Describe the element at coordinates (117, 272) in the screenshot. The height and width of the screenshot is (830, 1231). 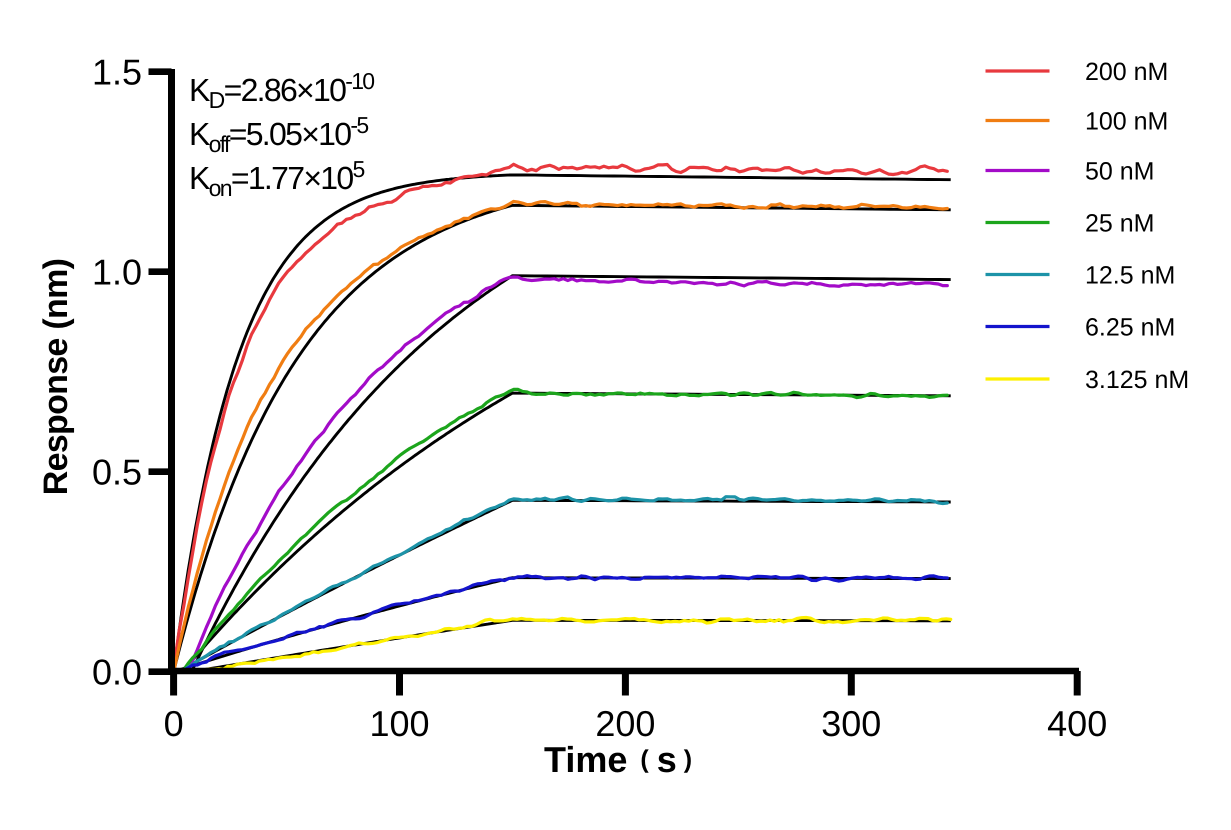
I see `svg-text: 1.0` at that location.